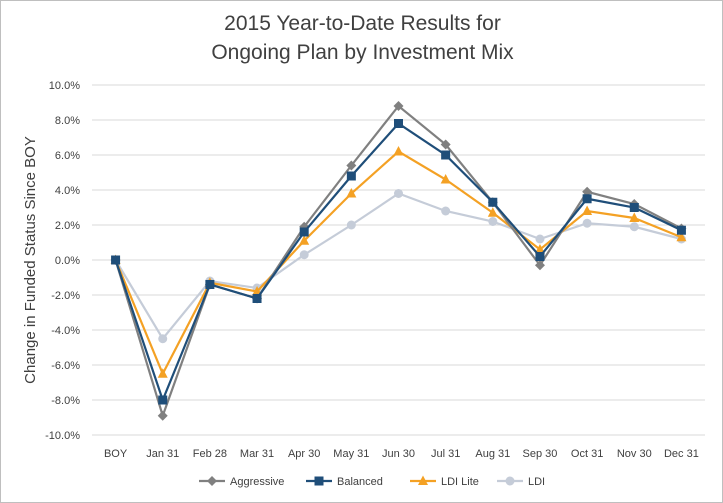  Describe the element at coordinates (460, 482) in the screenshot. I see `legend-label: LDI Lite` at that location.